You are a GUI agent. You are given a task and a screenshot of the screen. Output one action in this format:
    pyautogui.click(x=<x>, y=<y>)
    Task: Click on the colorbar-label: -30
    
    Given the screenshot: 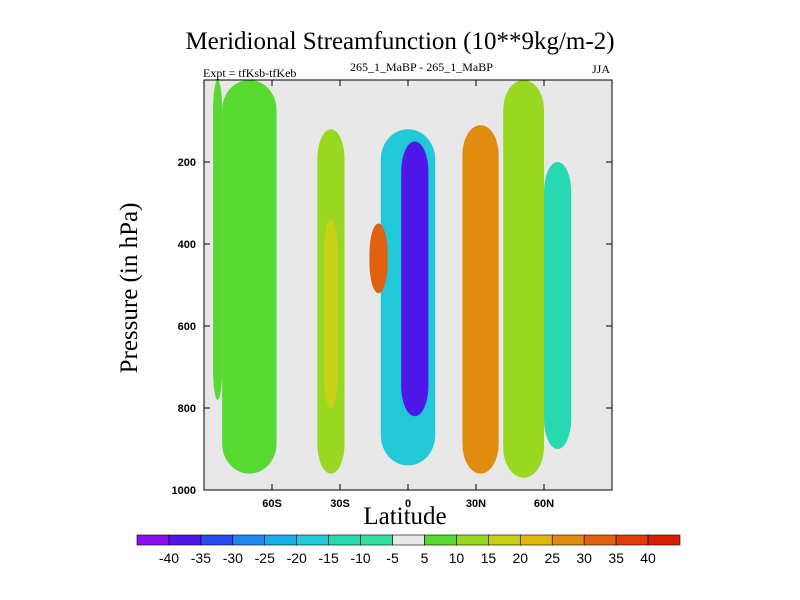 What is the action you would take?
    pyautogui.click(x=233, y=558)
    